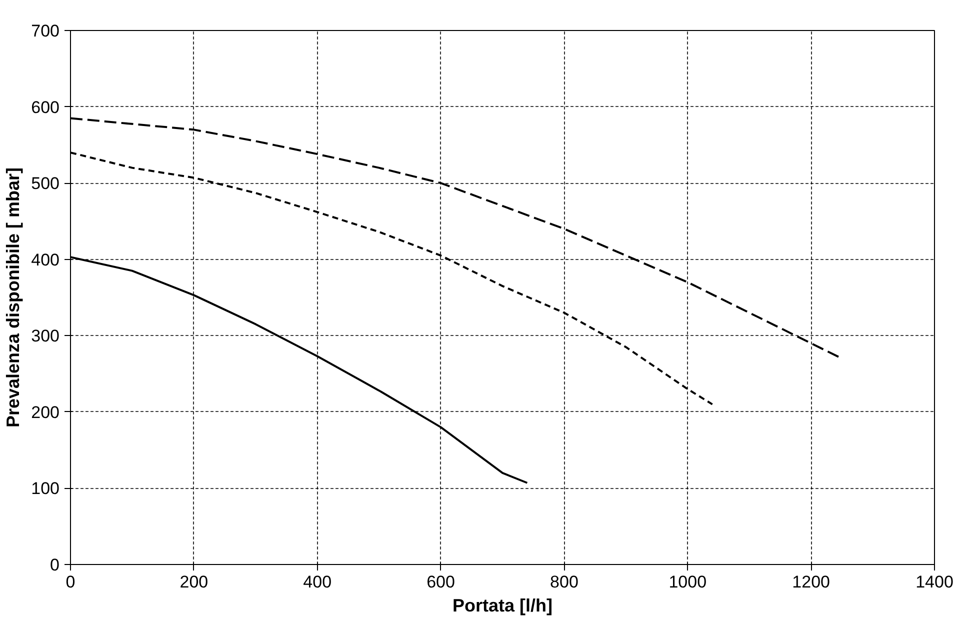 This screenshot has width=964, height=618. What do you see at coordinates (45, 260) in the screenshot?
I see `y-tick-label: 400` at bounding box center [45, 260].